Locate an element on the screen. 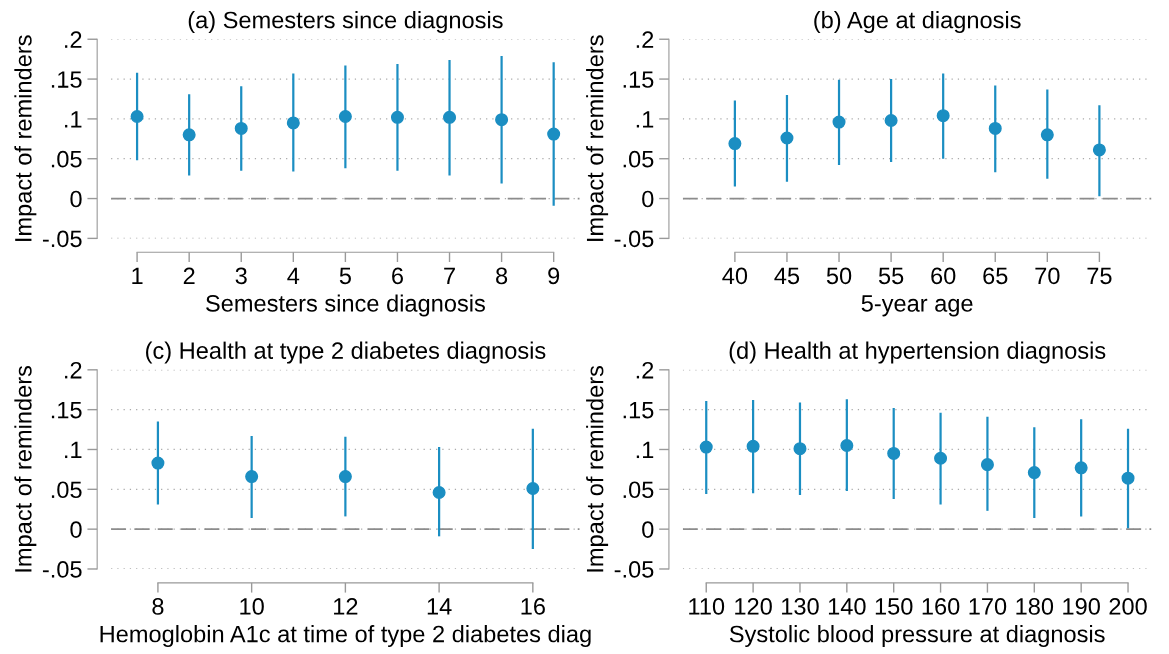 The height and width of the screenshot is (654, 1169). x-axis-title: 5-year age is located at coordinates (917, 306).